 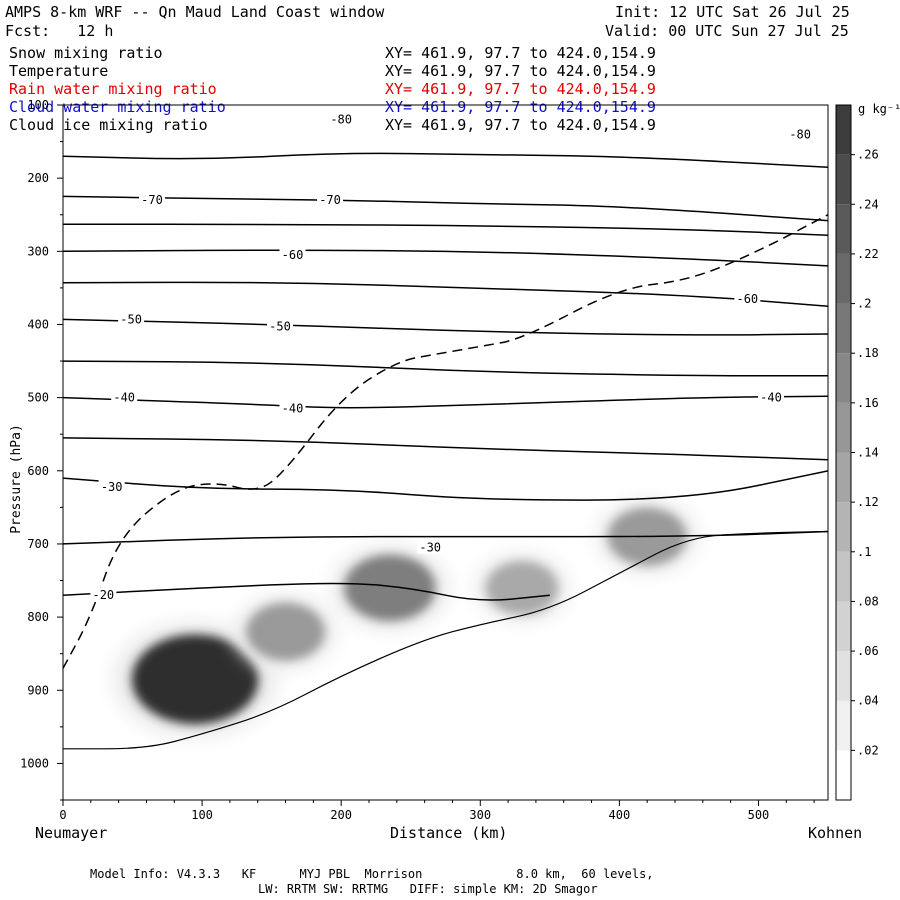 What do you see at coordinates (732, 12) in the screenshot?
I see `init-time: Init: 12 UTC Sat 26 Jul 25` at bounding box center [732, 12].